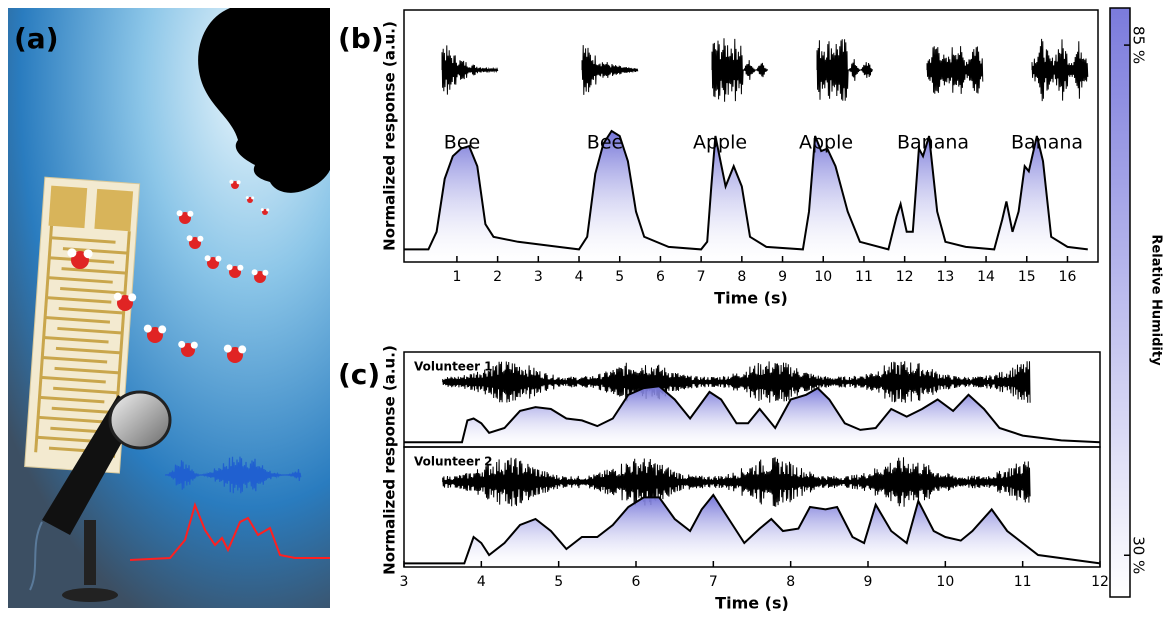 Image resolution: width=1170 pixels, height=617 pixels. I want to click on electrode-bus, so click(43, 339).